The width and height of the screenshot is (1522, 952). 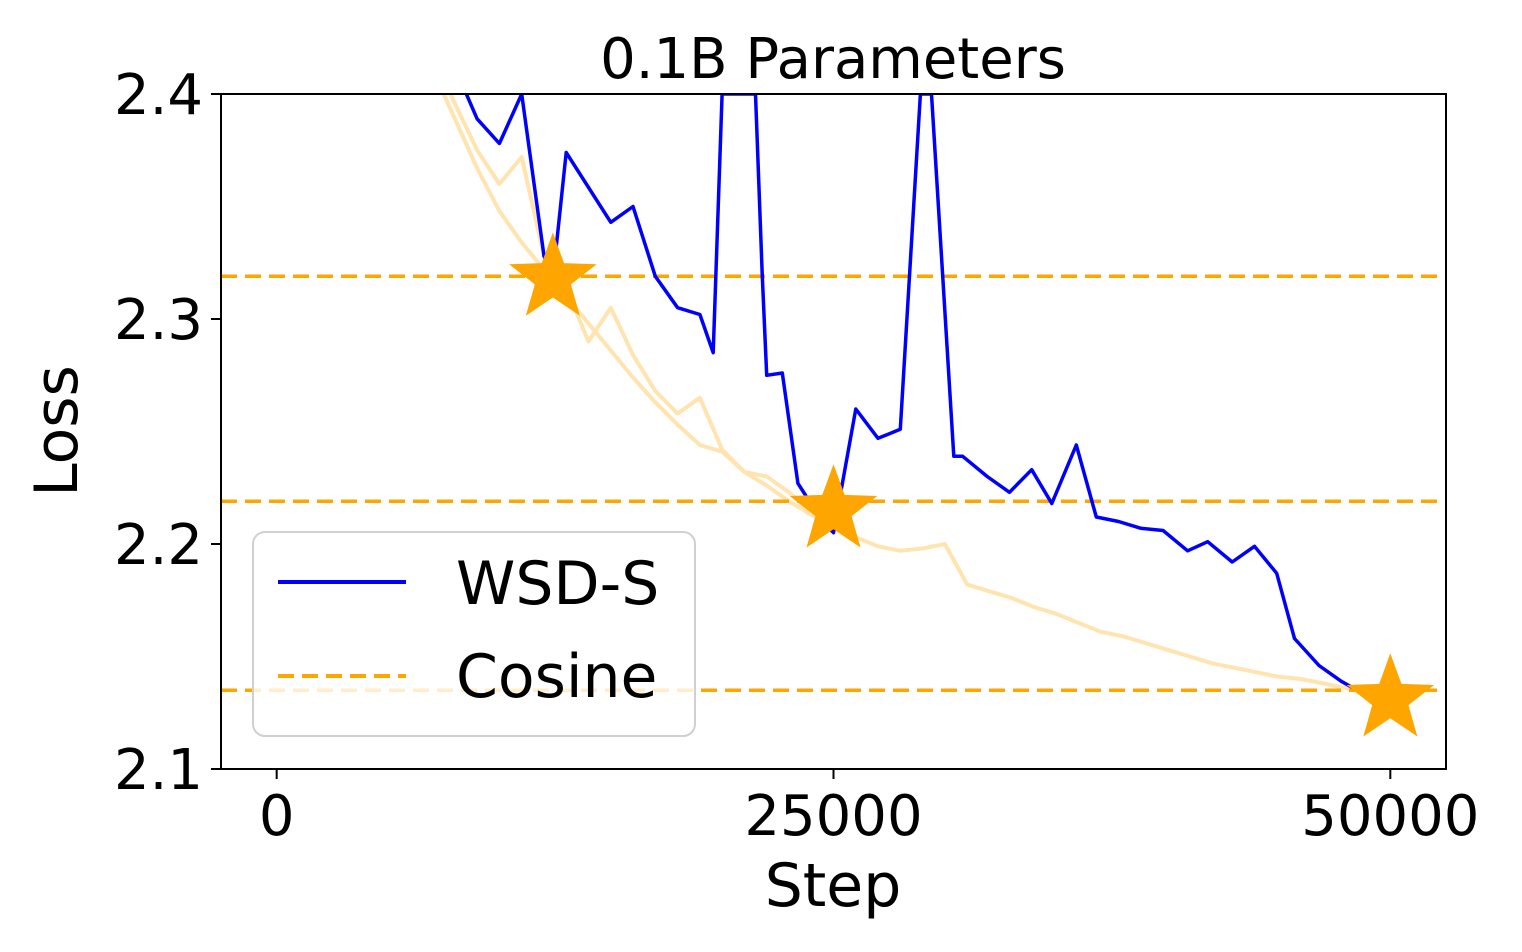 I want to click on legend-label-cosine: Cosine, so click(x=556, y=677).